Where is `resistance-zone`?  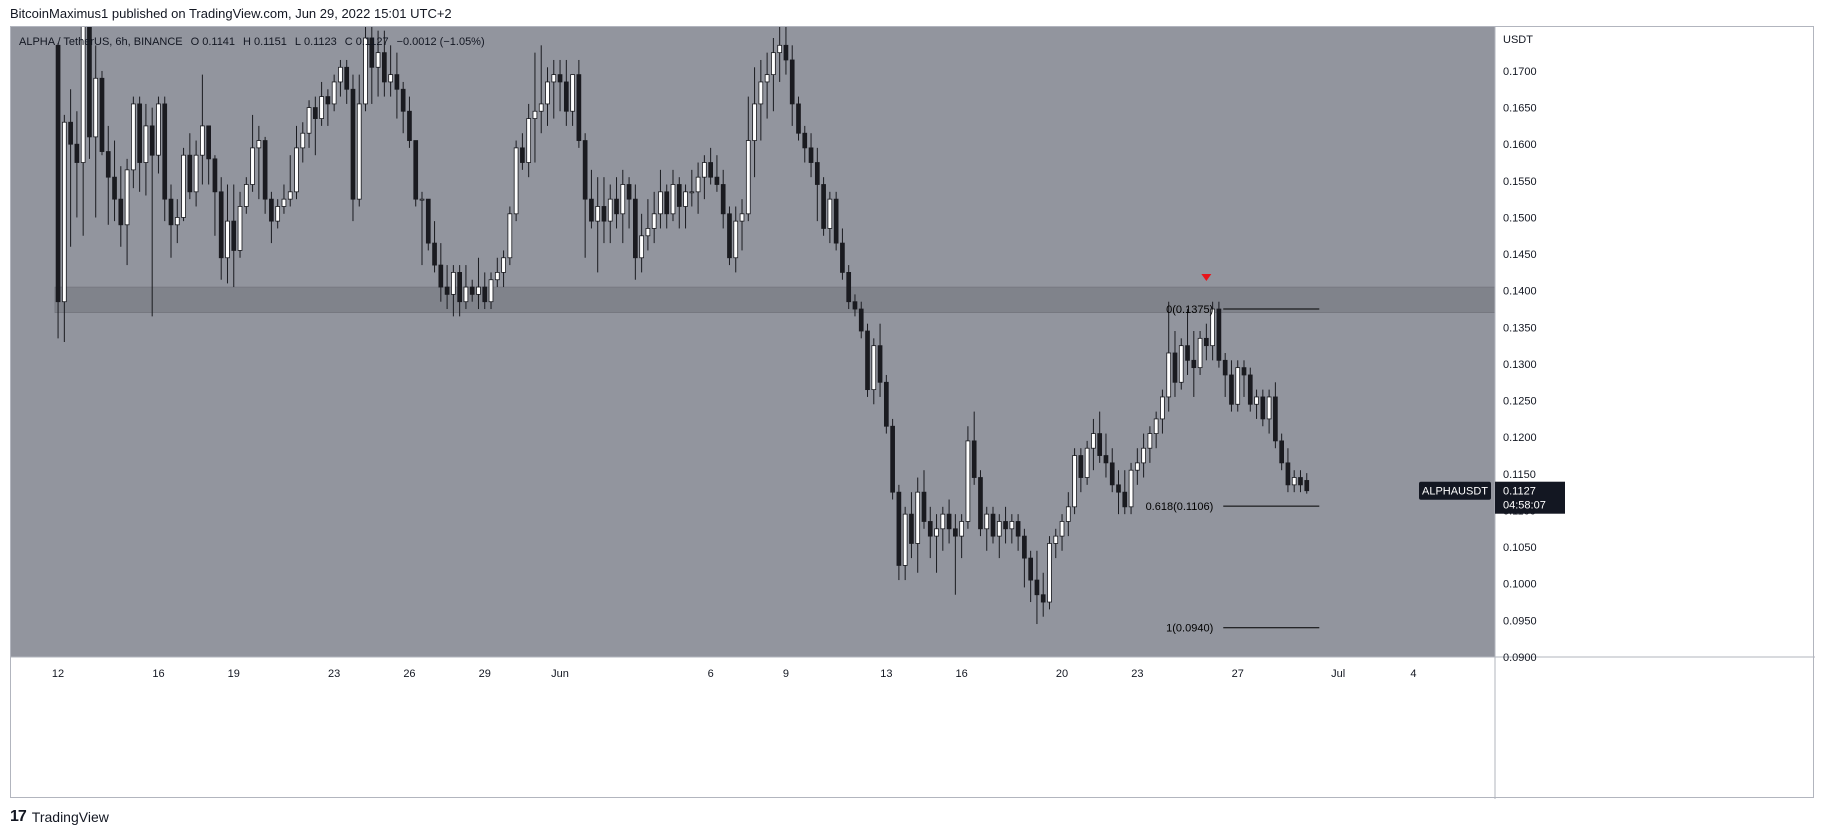
resistance-zone is located at coordinates (775, 299).